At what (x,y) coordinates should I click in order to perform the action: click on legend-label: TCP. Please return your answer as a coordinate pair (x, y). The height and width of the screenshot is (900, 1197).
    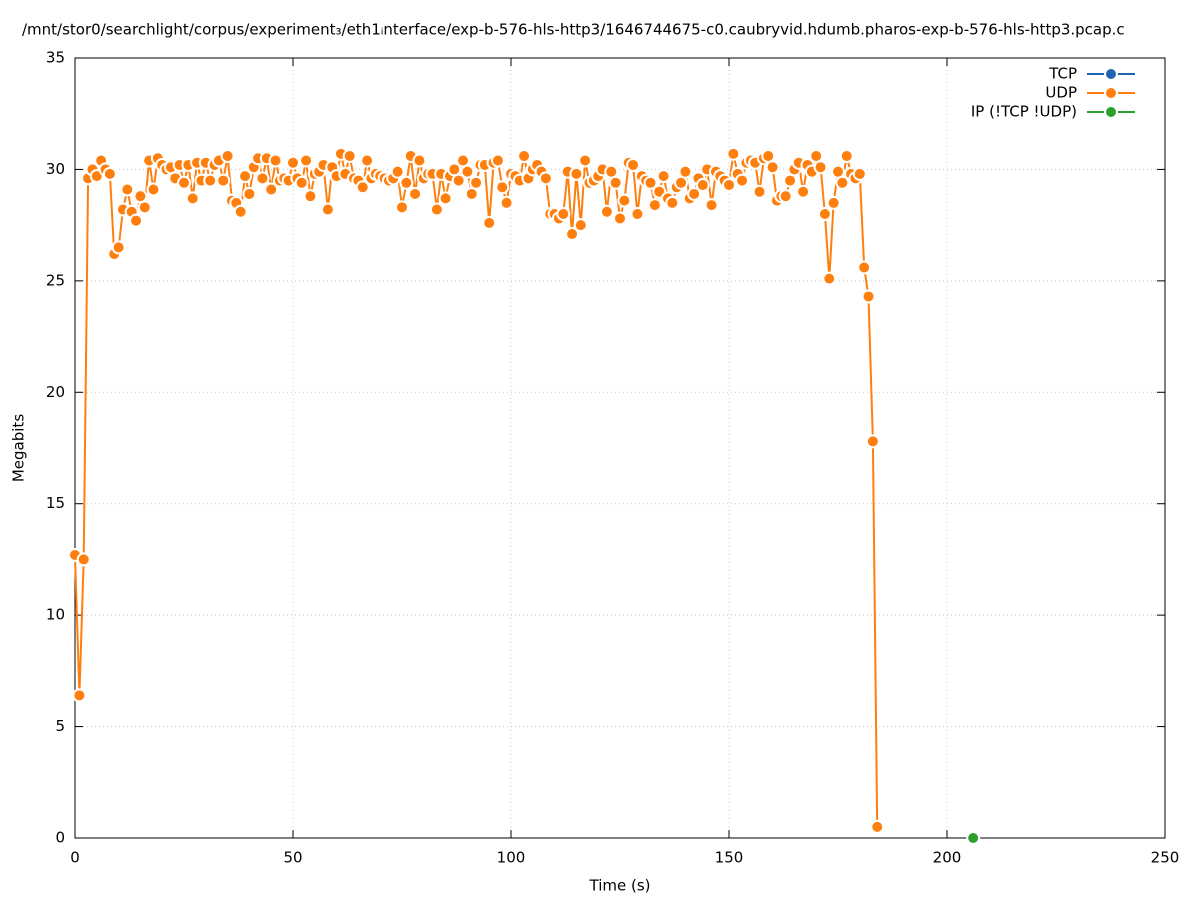
    Looking at the image, I should click on (1062, 74).